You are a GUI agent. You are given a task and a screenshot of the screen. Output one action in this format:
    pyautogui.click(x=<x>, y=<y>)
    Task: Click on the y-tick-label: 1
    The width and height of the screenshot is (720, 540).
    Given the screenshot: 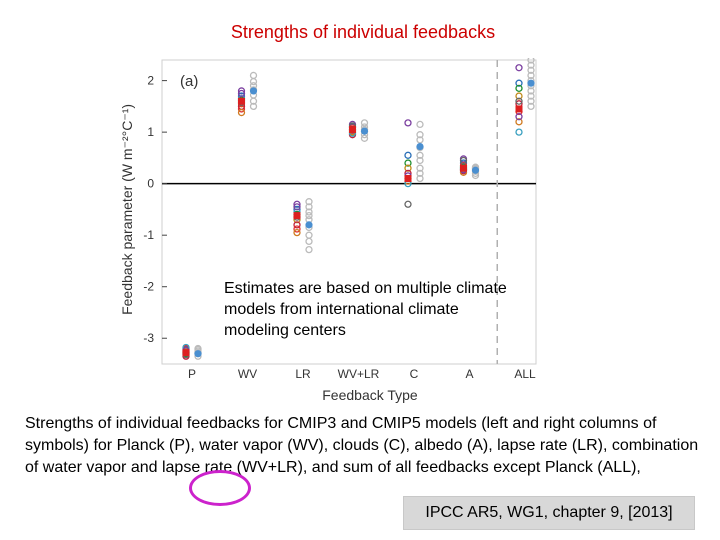 What is the action you would take?
    pyautogui.click(x=150, y=132)
    